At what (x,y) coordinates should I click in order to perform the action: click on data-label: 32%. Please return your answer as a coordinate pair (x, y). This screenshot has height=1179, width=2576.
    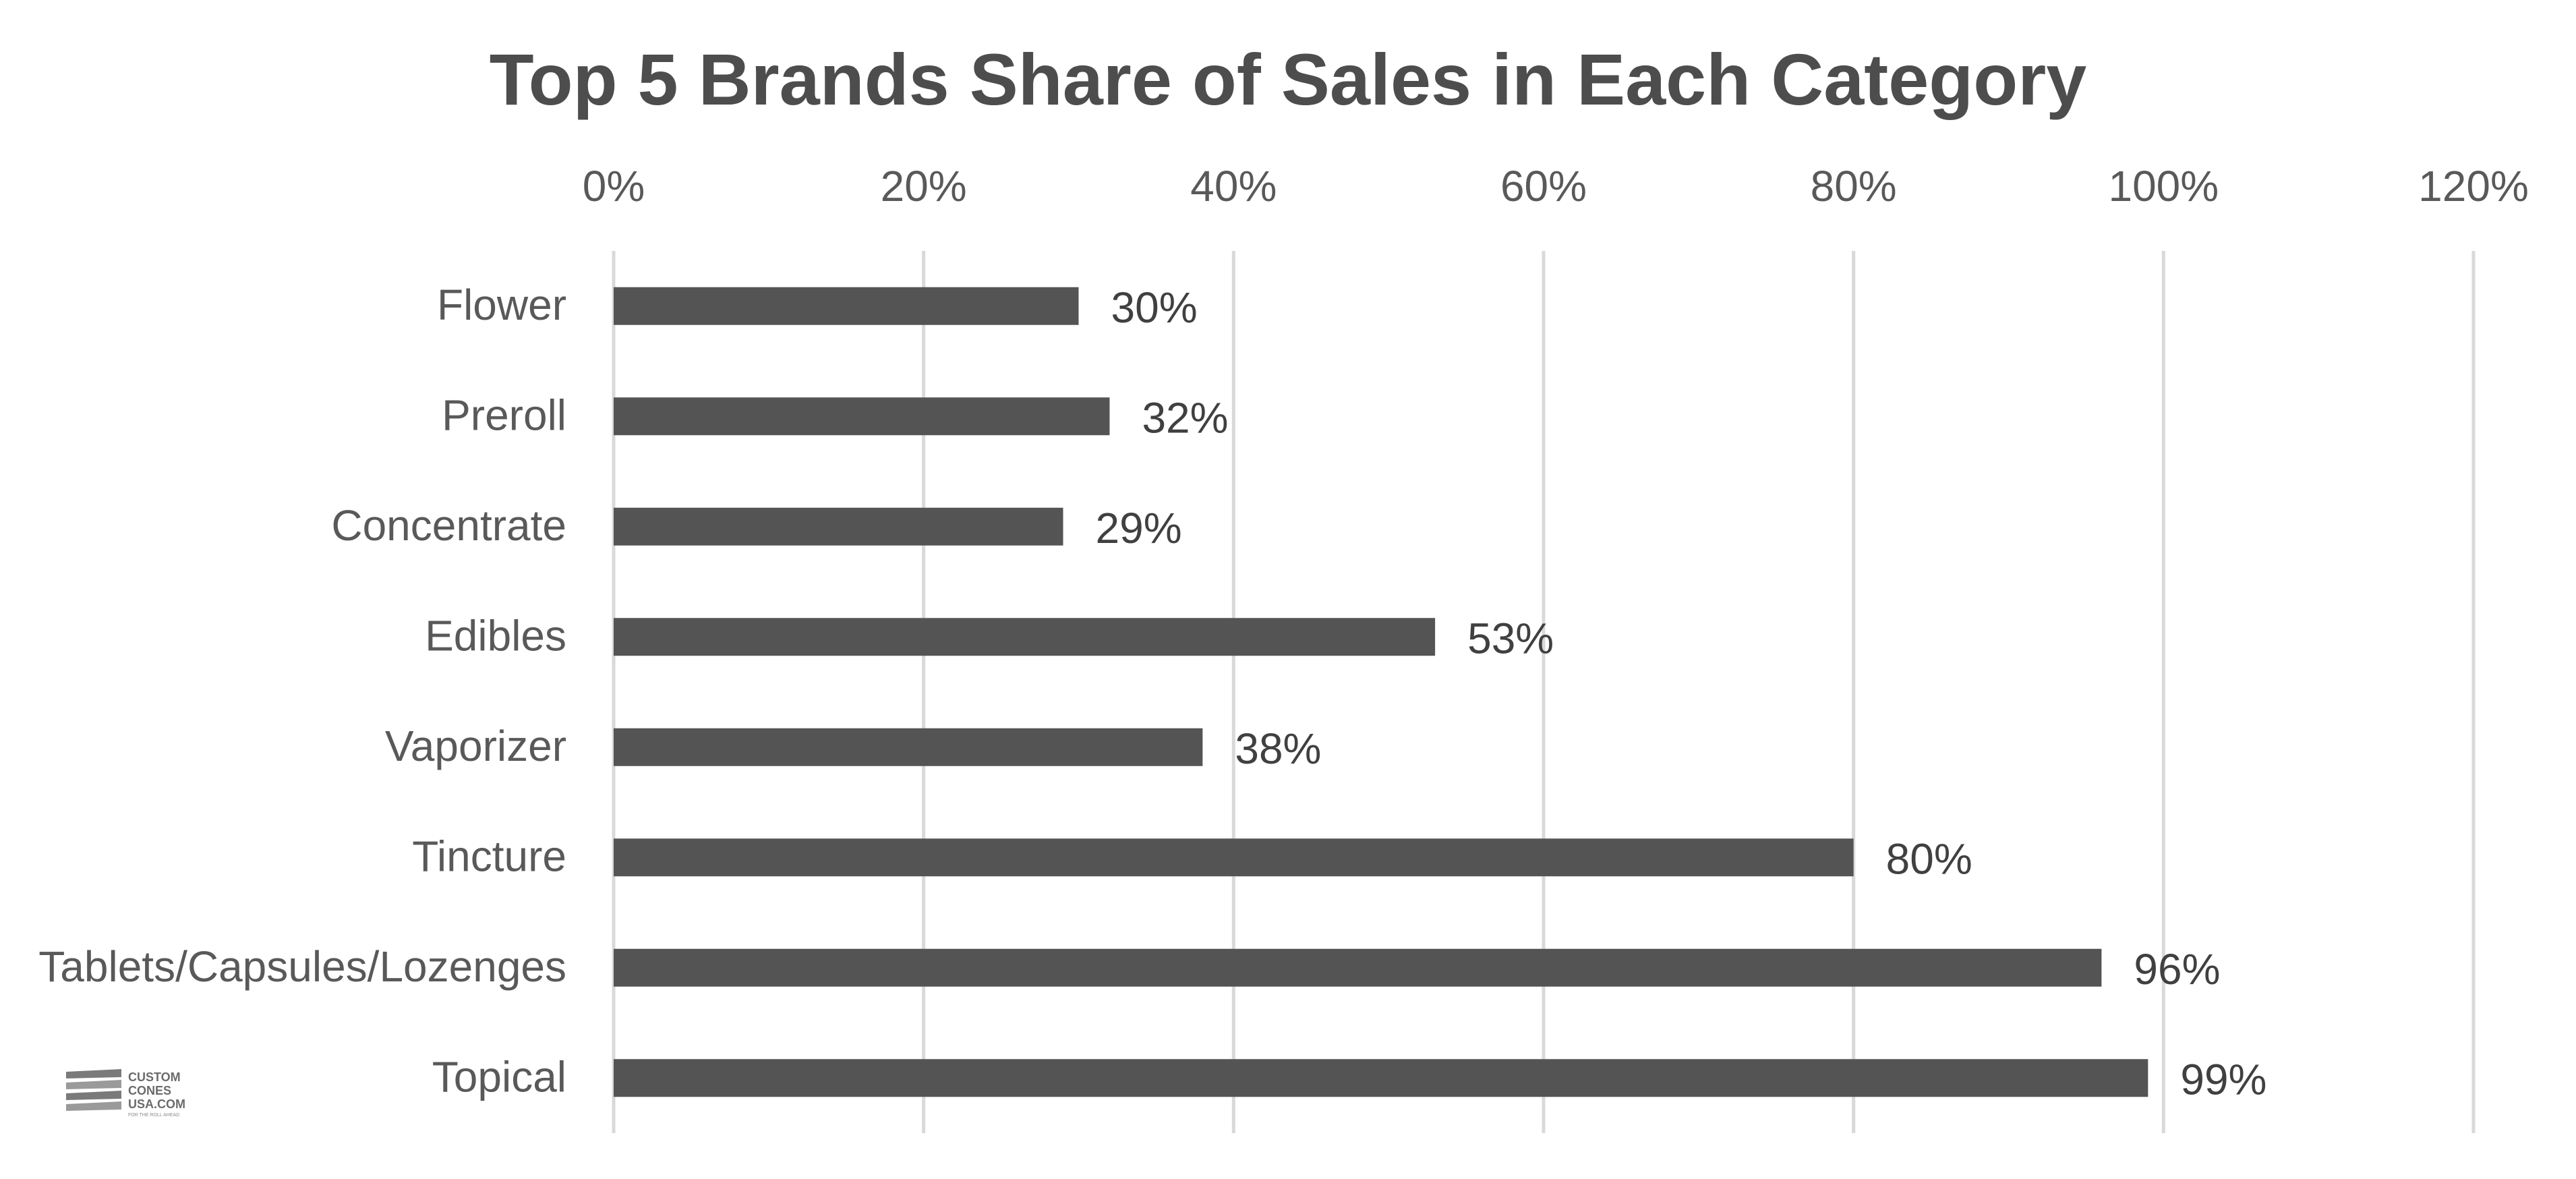
    Looking at the image, I should click on (1185, 417).